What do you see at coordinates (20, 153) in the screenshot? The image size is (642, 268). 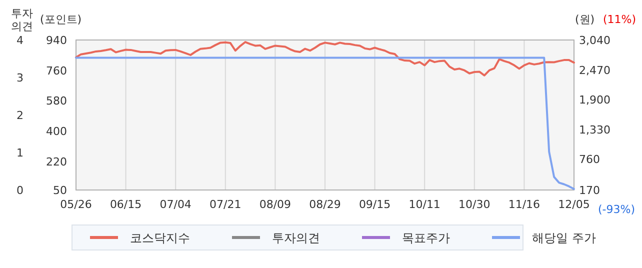 I see `y-tick-label: 1` at bounding box center [20, 153].